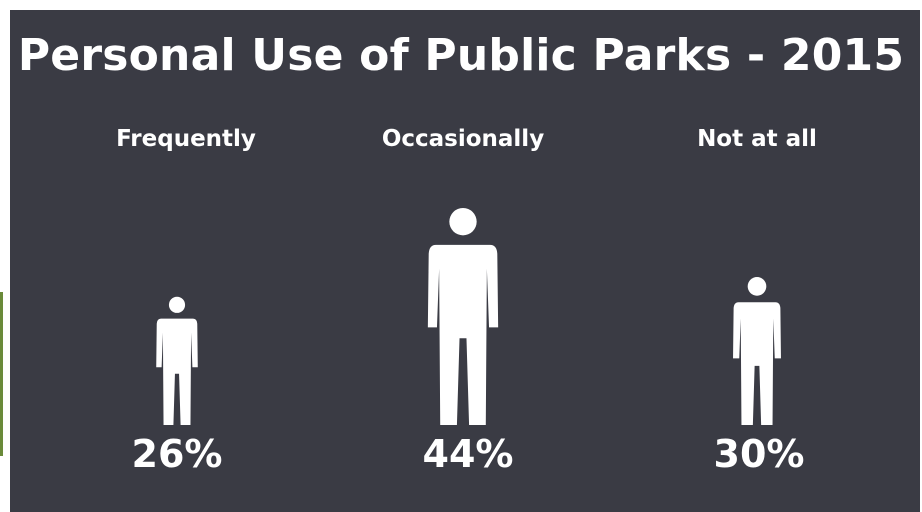  What do you see at coordinates (468, 454) in the screenshot?
I see `value-label-occasionally: 44%` at bounding box center [468, 454].